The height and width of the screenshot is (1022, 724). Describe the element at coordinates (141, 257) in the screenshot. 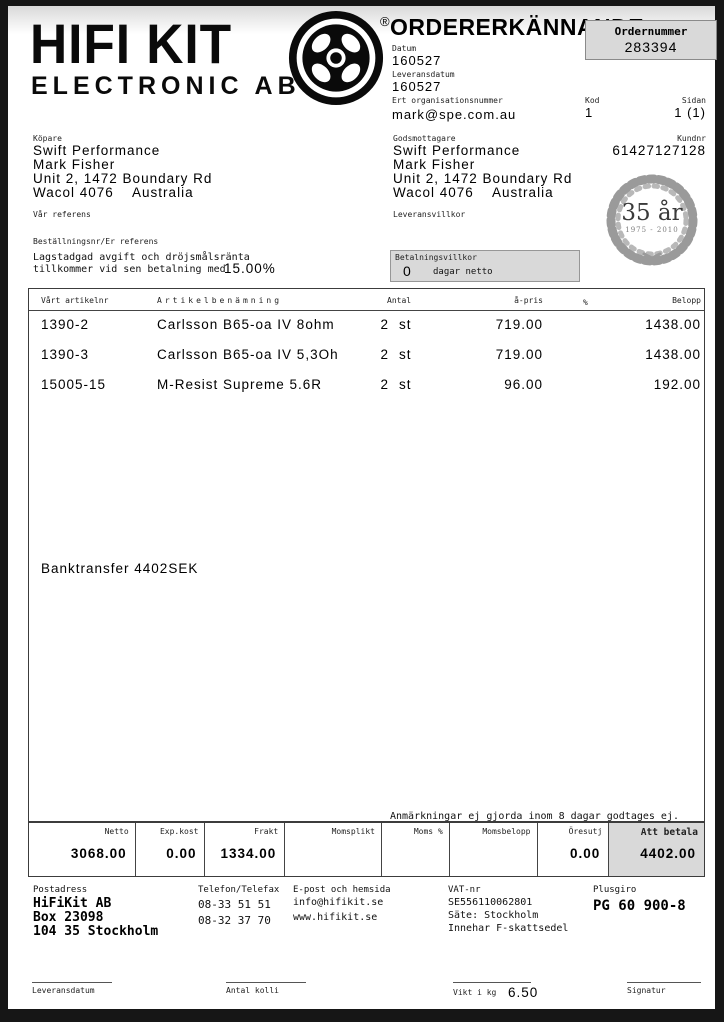

I see `lagstadgad-line-1: Lagstadgad avgift och dröjsmålsränta` at that location.